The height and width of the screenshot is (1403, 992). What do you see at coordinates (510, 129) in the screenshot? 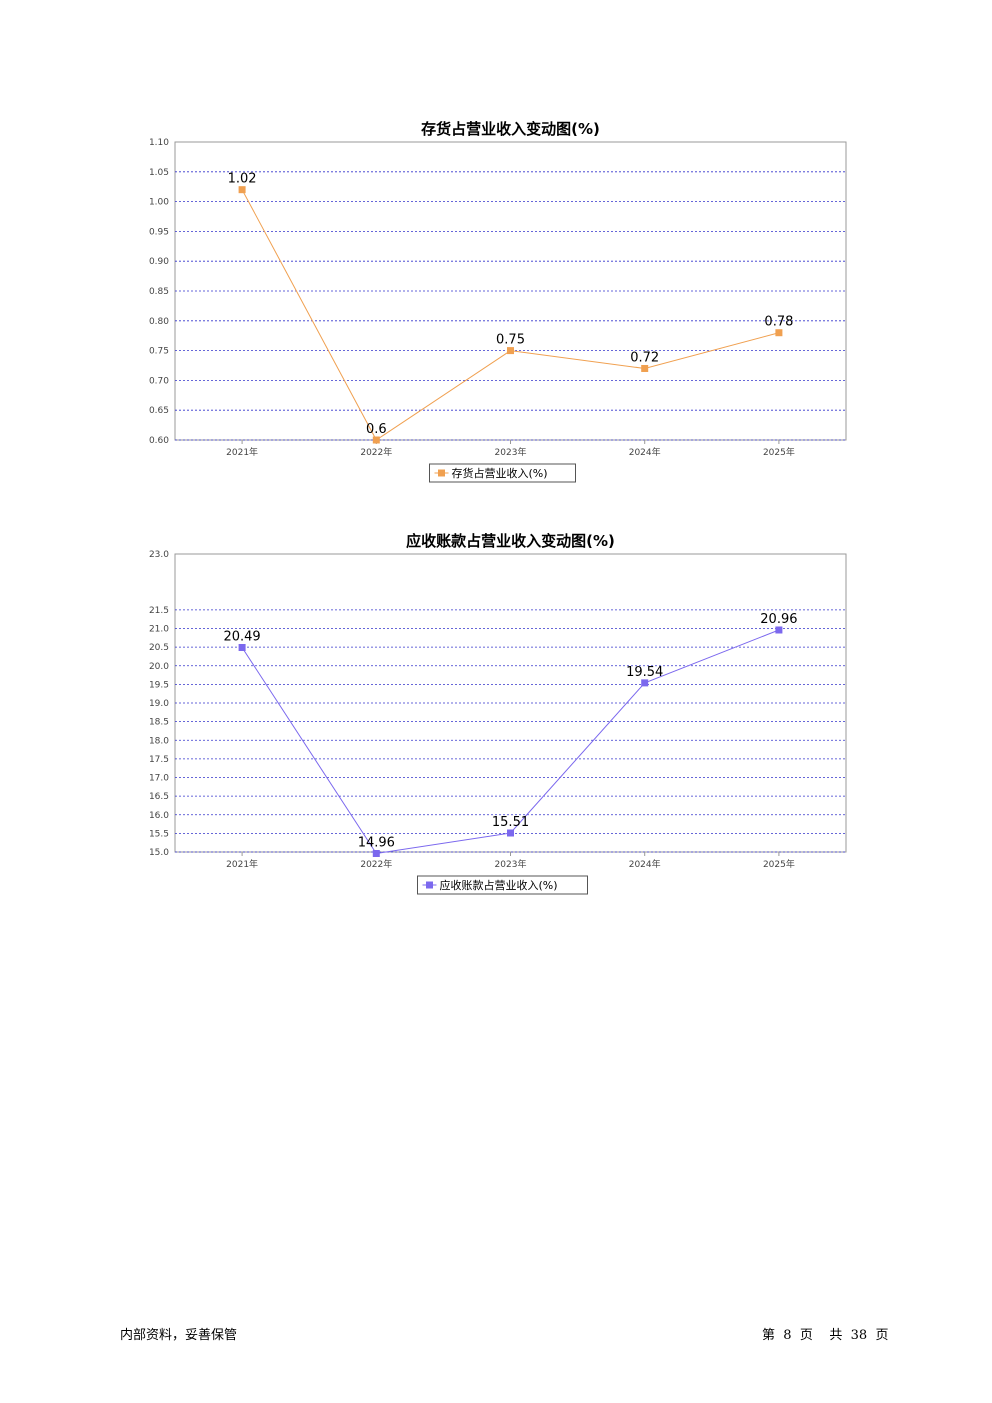
I see `chart-title: 存货占营业收入变动图(%)` at bounding box center [510, 129].